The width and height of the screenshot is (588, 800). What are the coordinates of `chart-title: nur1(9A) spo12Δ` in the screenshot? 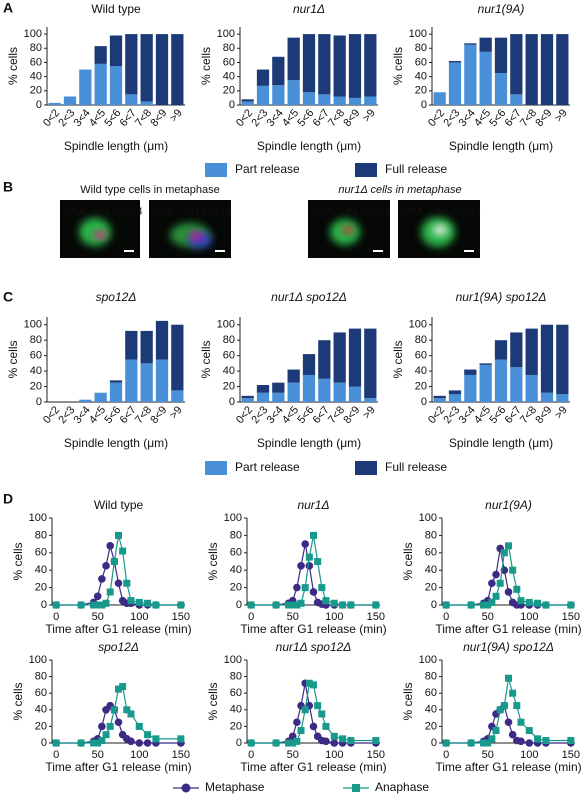 It's located at (501, 297).